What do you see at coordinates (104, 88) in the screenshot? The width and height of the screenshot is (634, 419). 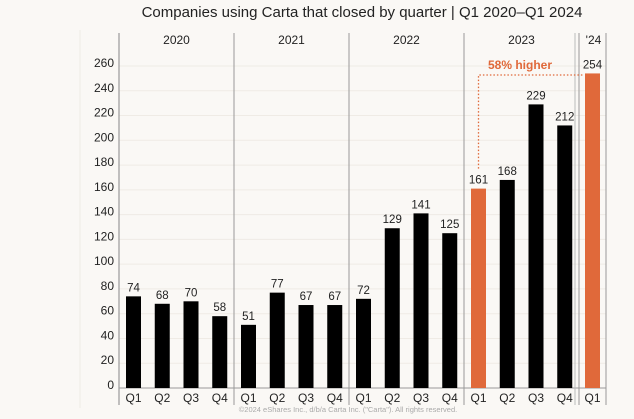 I see `y-tick-label: 240` at bounding box center [104, 88].